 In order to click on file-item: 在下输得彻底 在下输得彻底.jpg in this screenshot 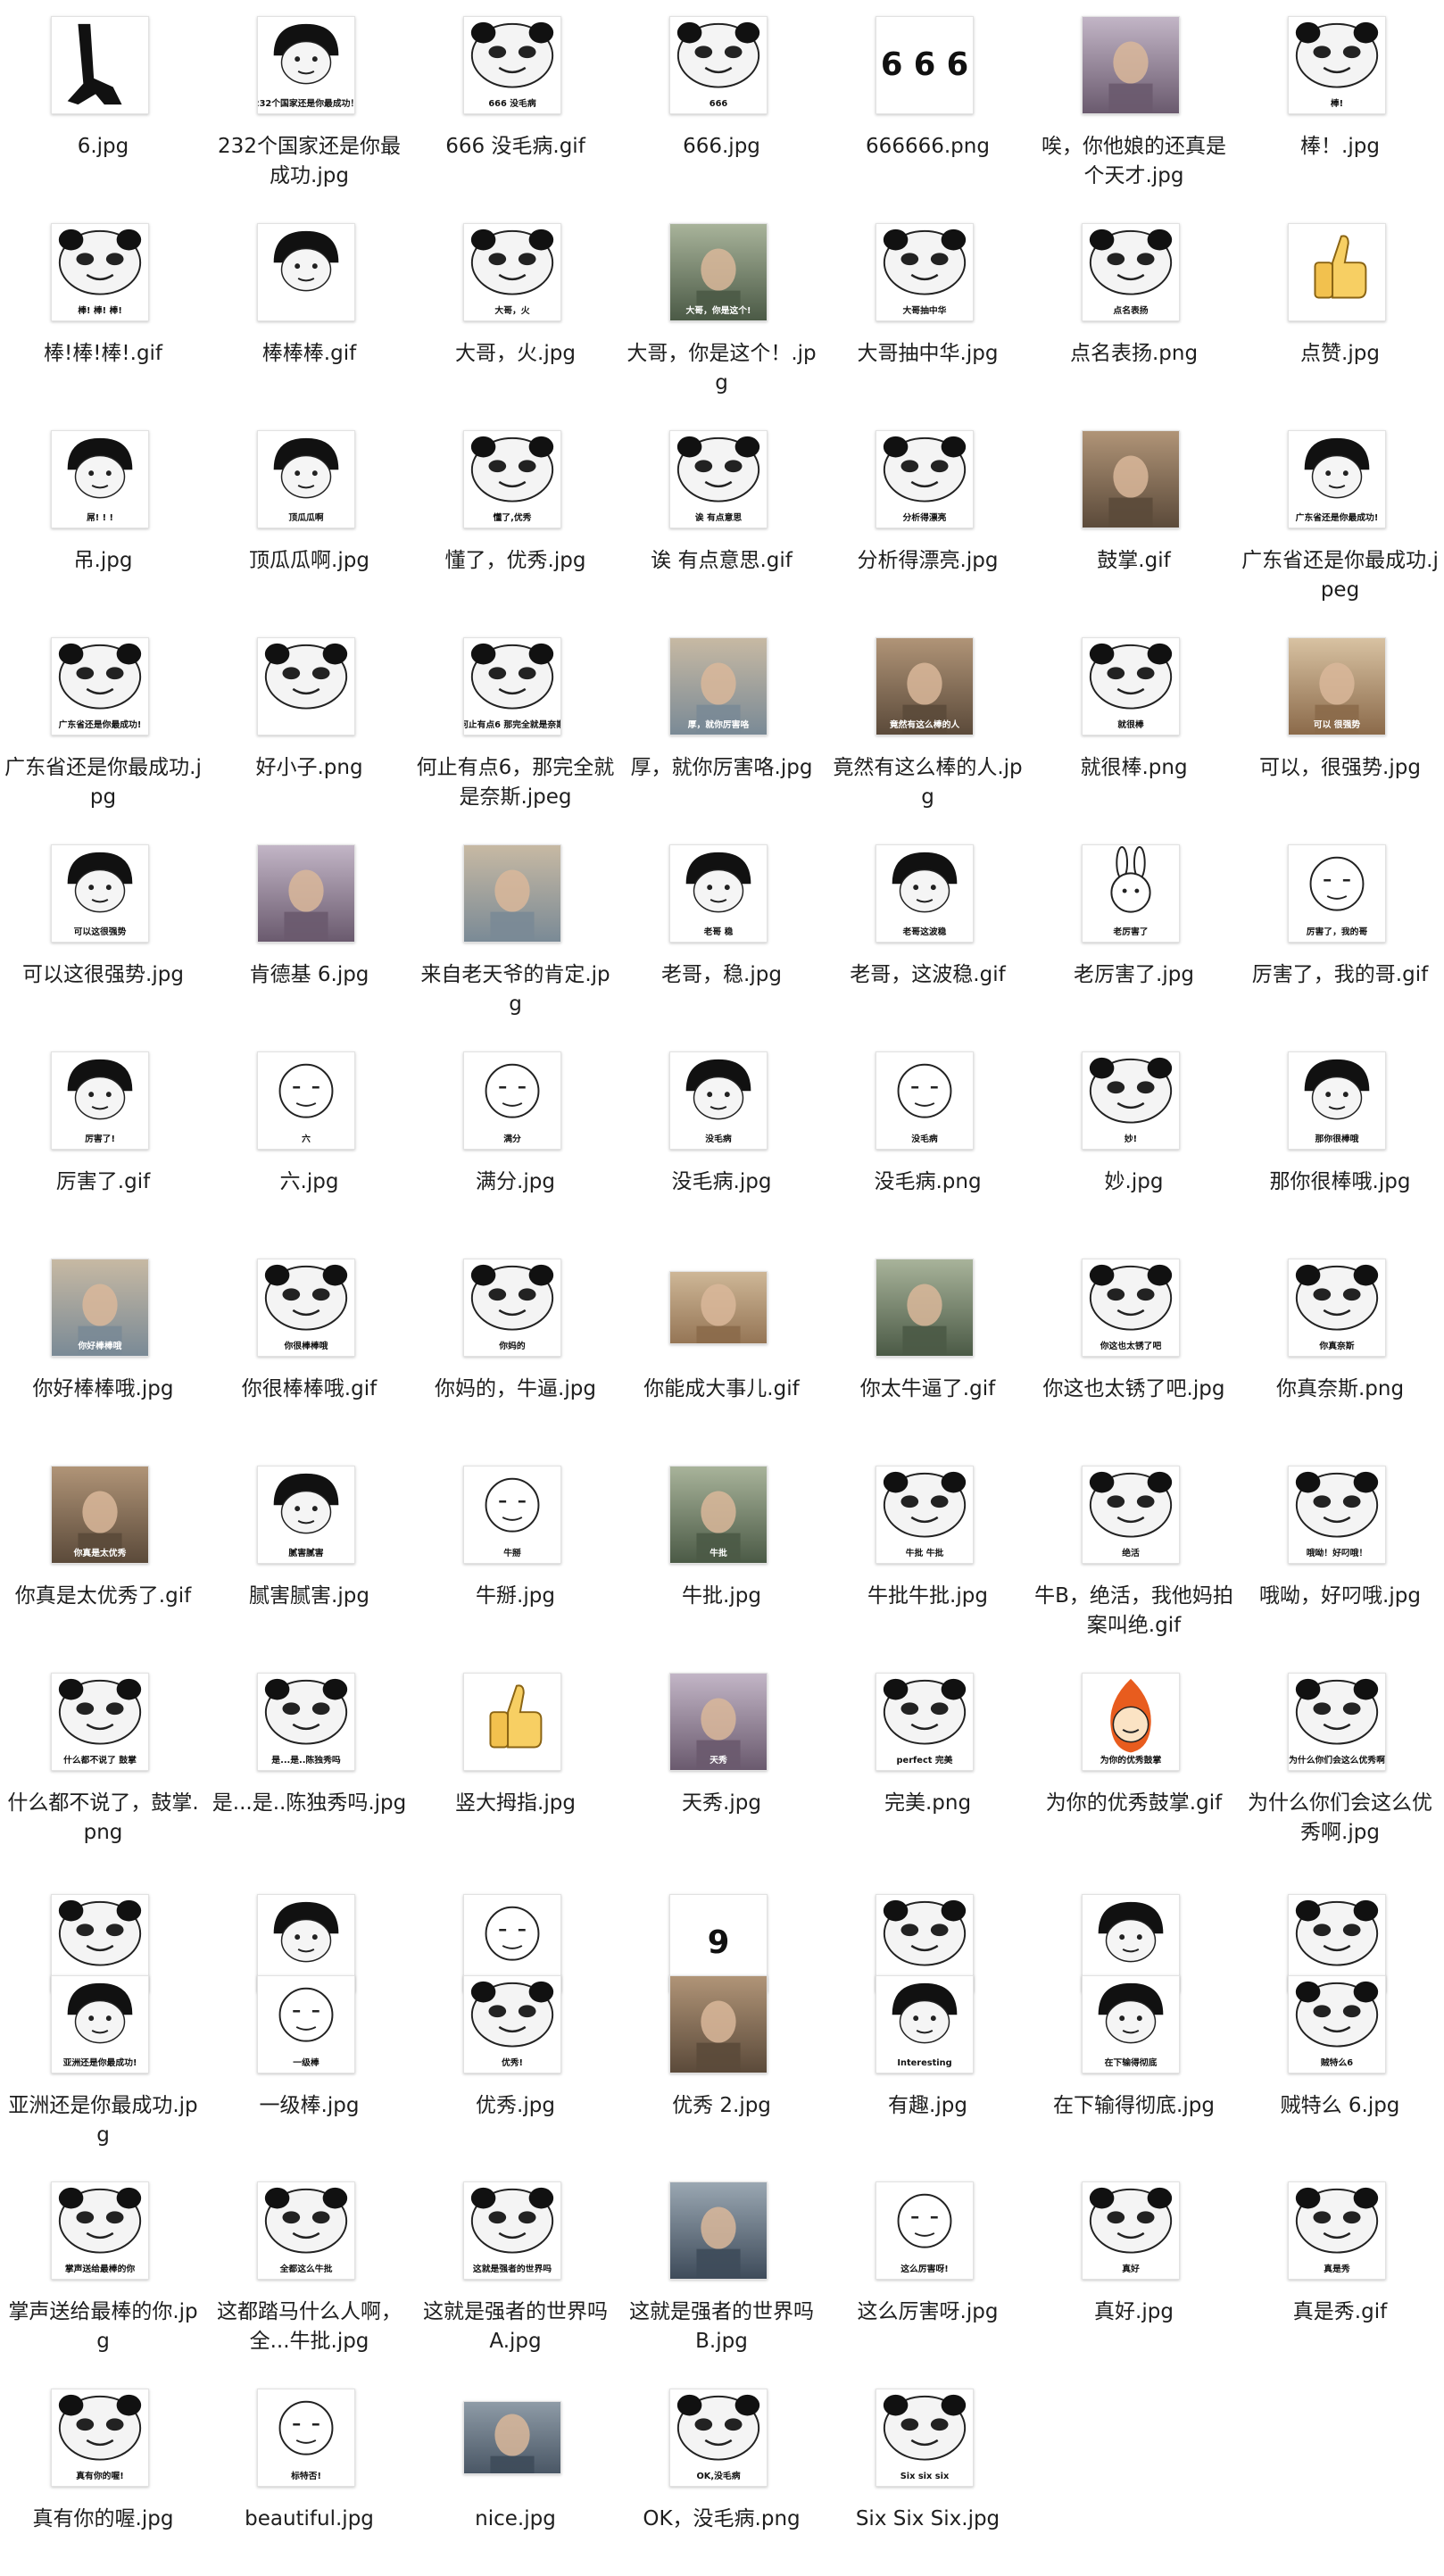, I will do `click(1134, 2063)`.